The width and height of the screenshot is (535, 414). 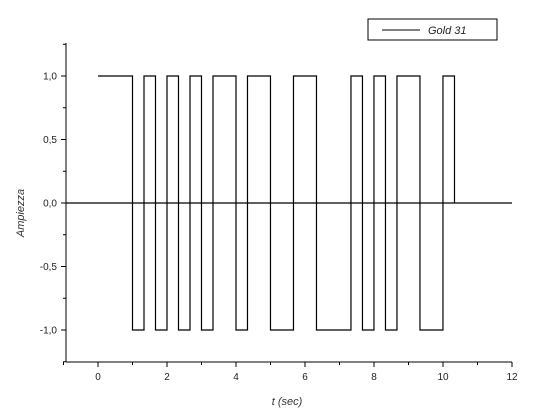 I want to click on x-tick-label: 0, so click(x=98, y=377).